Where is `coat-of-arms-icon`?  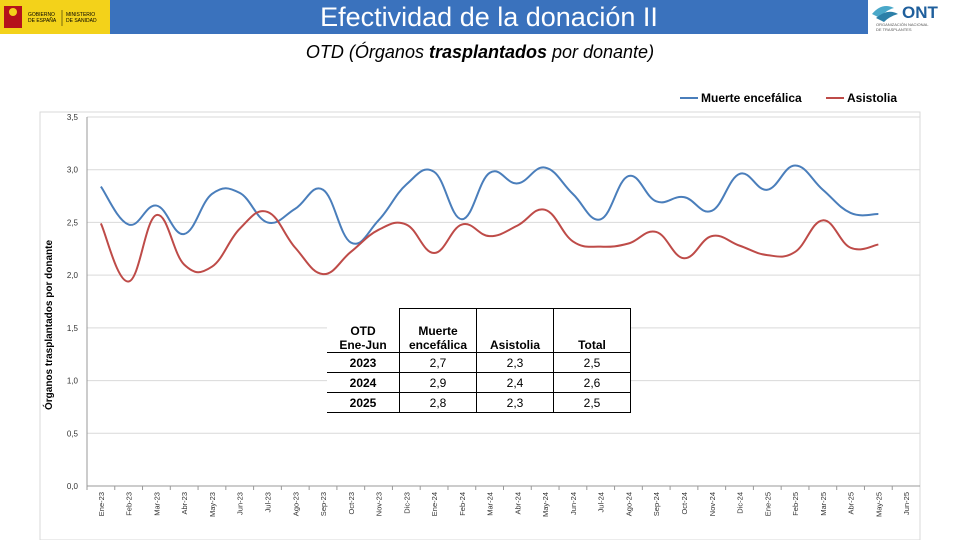 coat-of-arms-icon is located at coordinates (13, 17).